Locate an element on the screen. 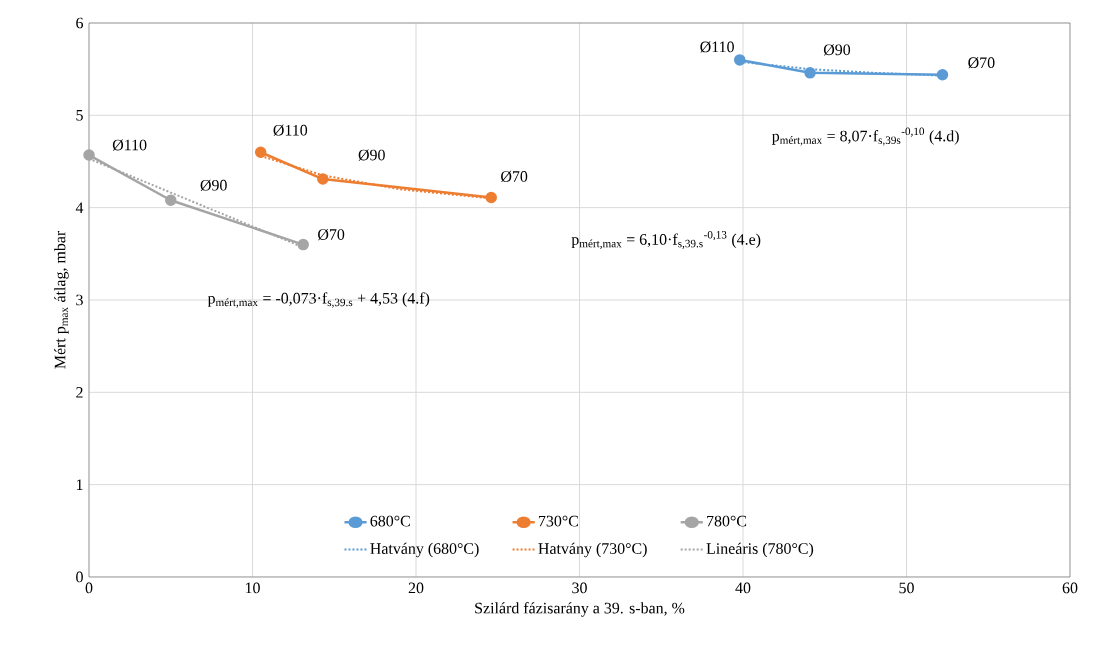 This screenshot has height=671, width=1093. y-tick-label: 1 is located at coordinates (79, 484).